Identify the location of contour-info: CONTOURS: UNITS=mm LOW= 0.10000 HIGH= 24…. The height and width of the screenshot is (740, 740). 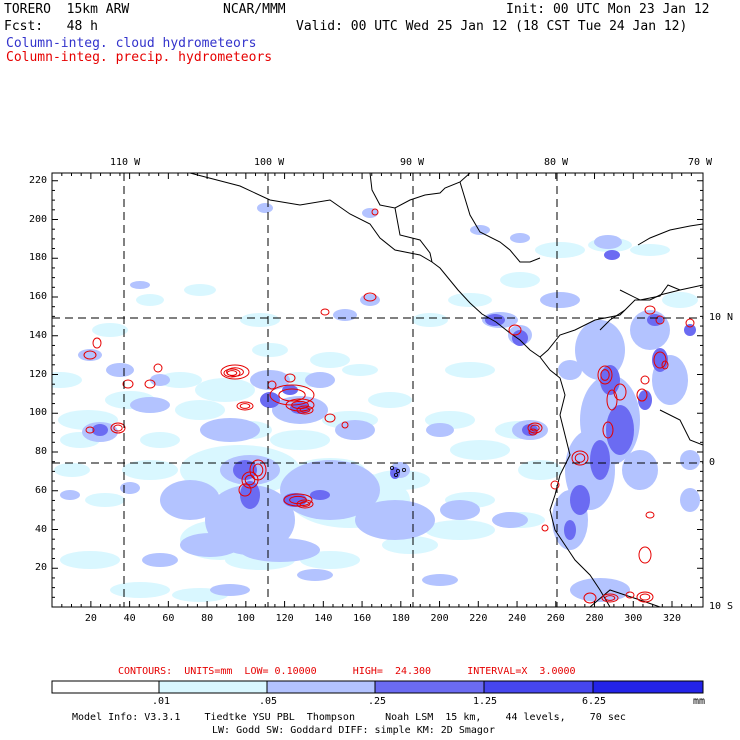
(347, 671).